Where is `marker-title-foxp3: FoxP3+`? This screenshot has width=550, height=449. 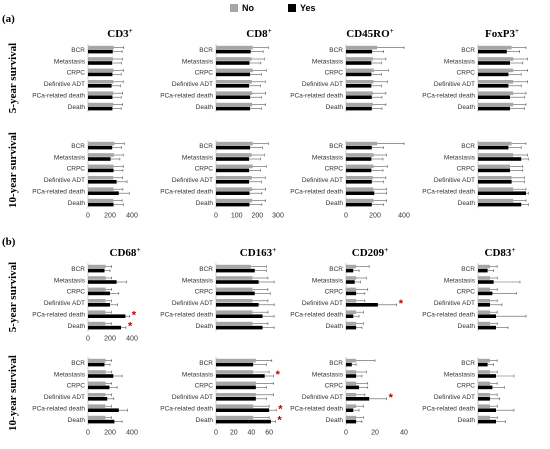
marker-title-foxp3: FoxP3+ is located at coordinates (502, 33).